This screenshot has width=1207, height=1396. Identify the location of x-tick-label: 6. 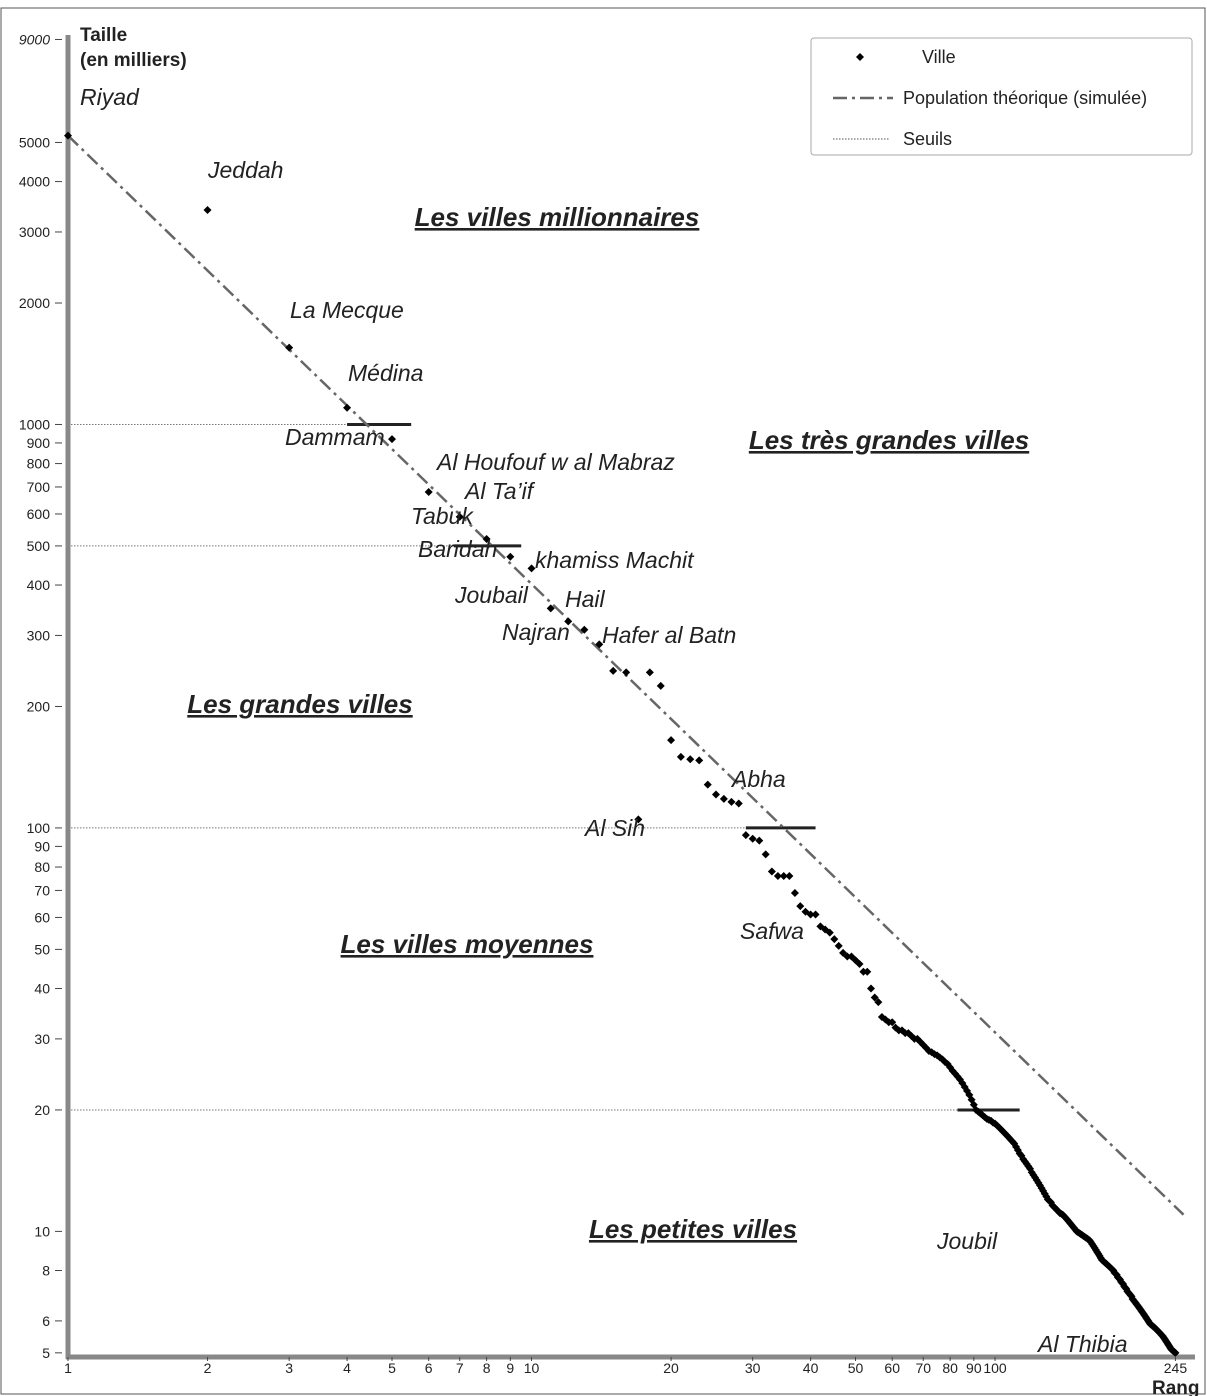
(429, 1368).